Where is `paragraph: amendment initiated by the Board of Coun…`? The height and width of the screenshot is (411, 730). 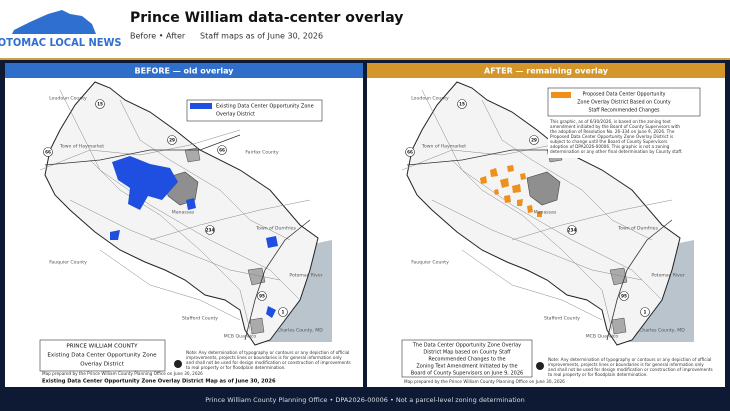 paragraph: amendment initiated by the Board of Coun… is located at coordinates (615, 126).